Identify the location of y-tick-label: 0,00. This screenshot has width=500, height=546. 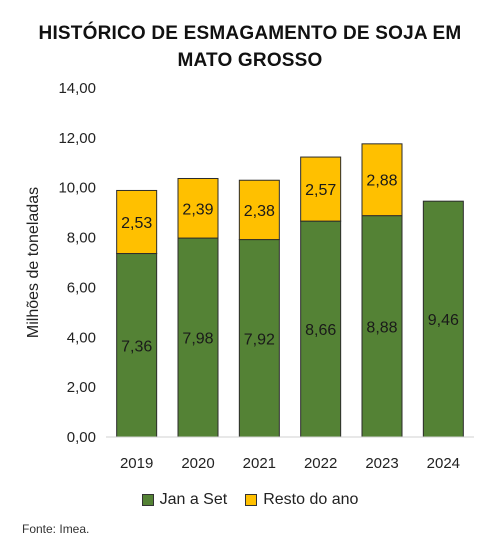
(81, 437).